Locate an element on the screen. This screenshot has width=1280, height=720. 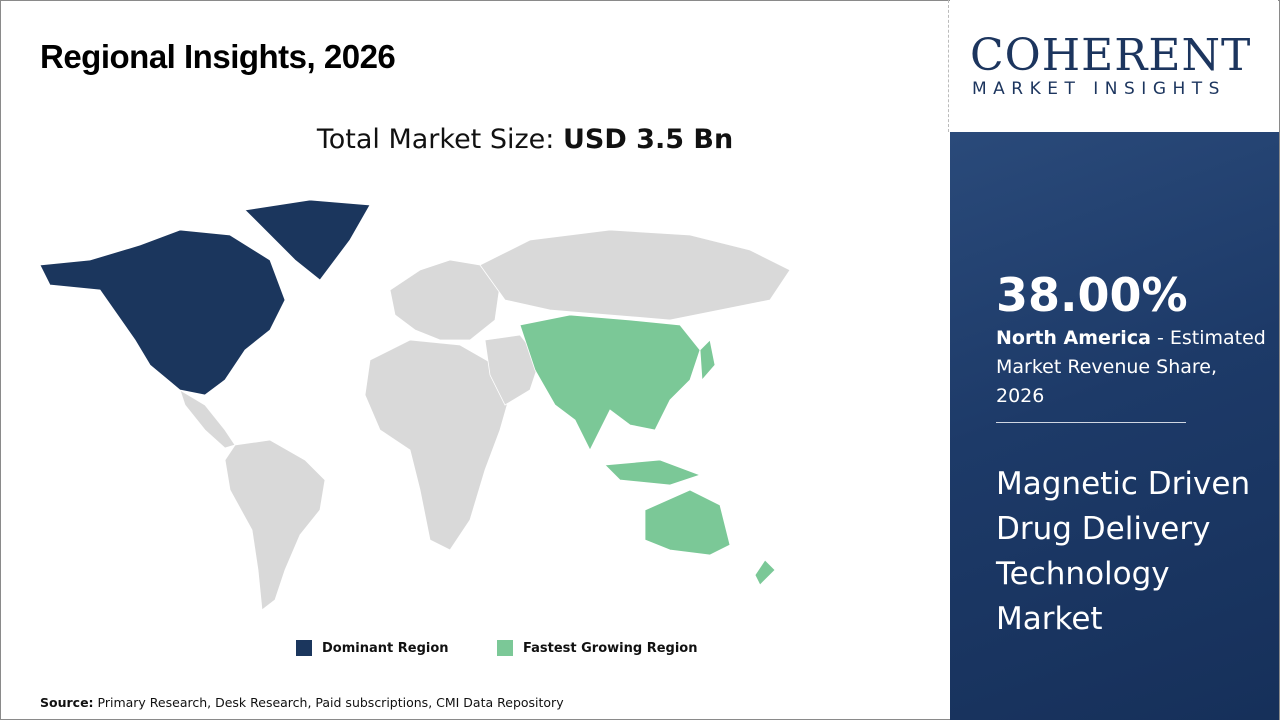
map-indonesia is located at coordinates (653, 472).